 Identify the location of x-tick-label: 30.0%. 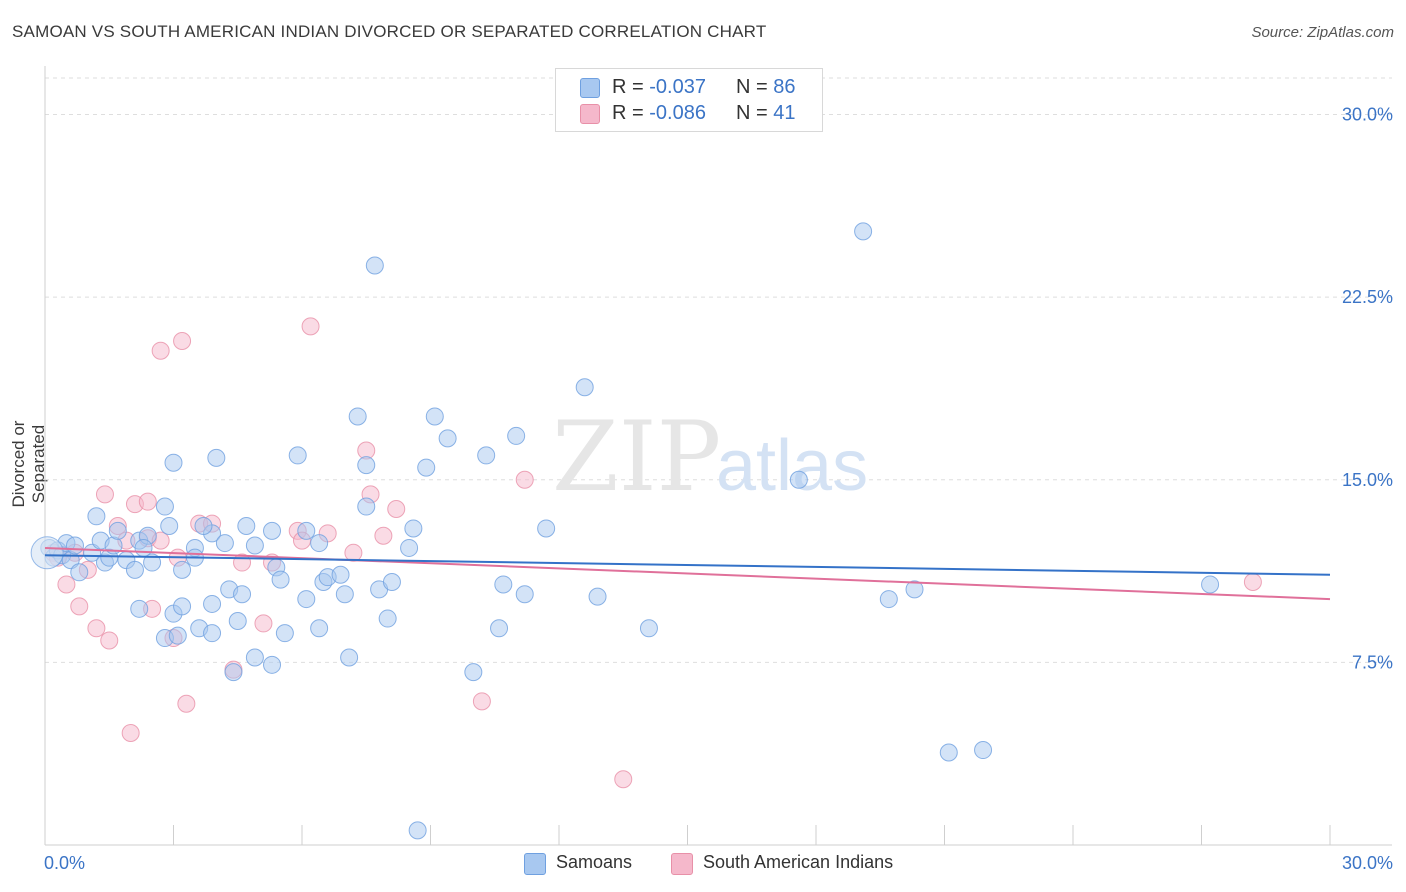
(1367, 863).